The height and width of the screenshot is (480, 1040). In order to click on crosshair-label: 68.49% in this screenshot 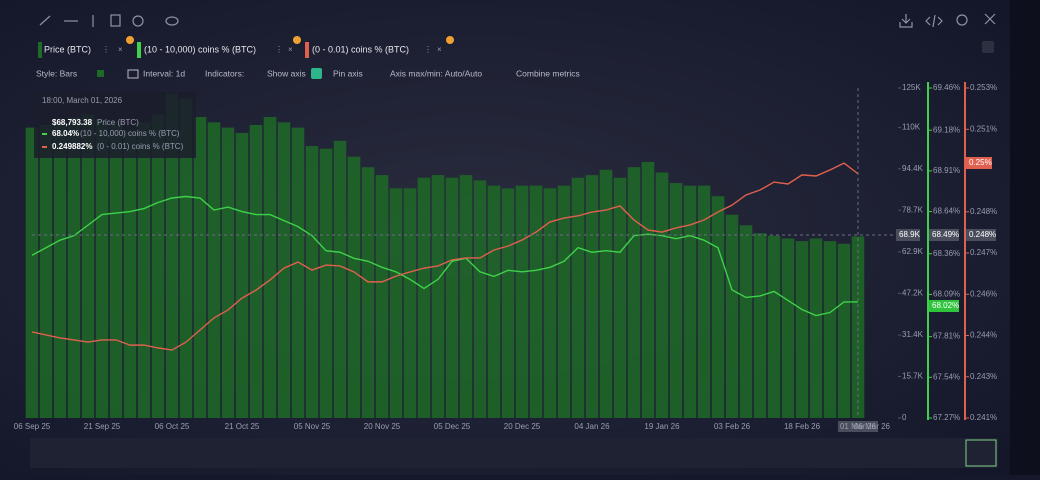, I will do `click(945, 234)`.